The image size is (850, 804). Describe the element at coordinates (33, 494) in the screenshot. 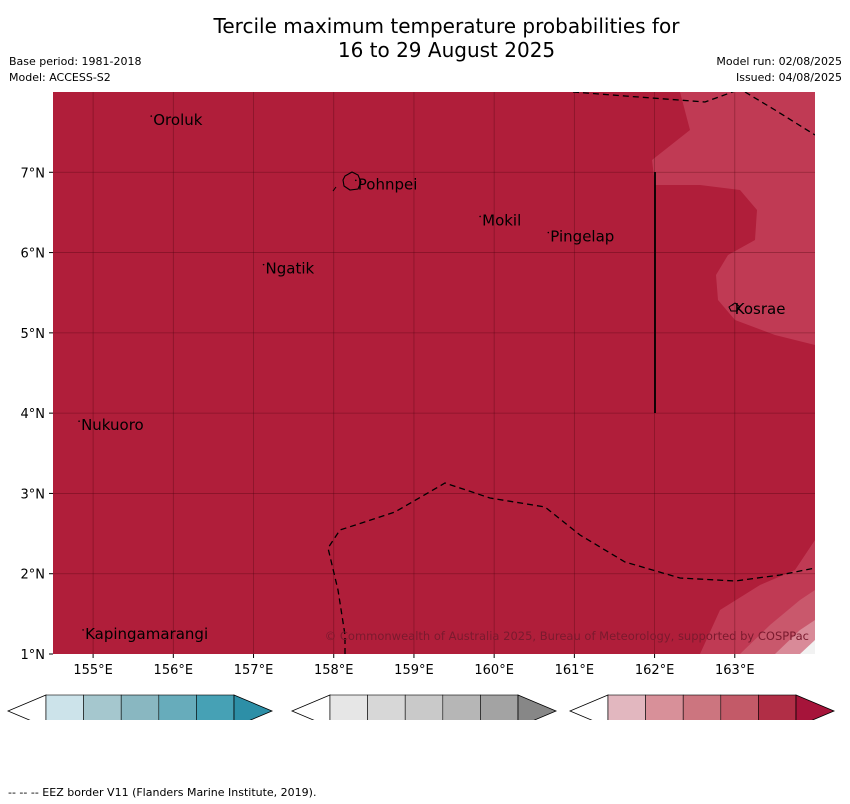

I see `y-tick-label: 3°N` at that location.